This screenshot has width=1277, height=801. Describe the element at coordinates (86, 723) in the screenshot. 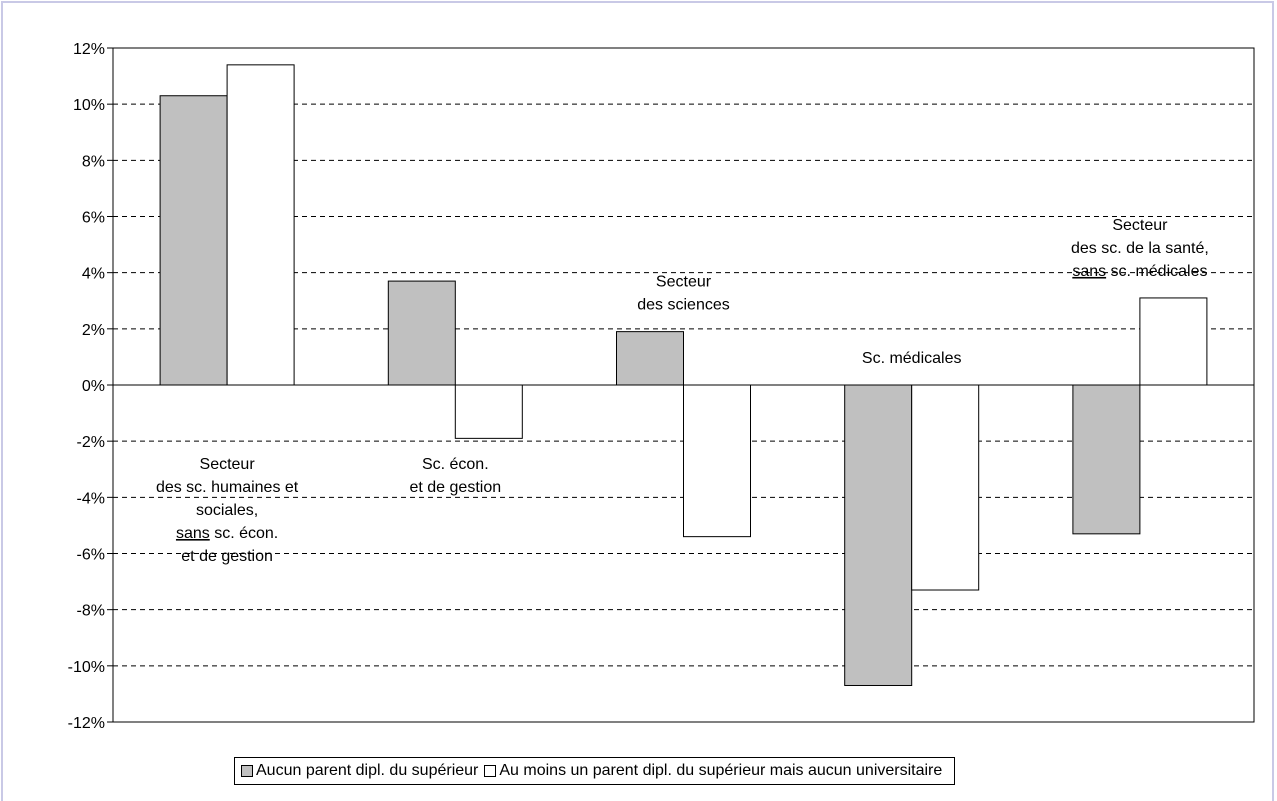

I see `y-tick-label: -12%` at that location.